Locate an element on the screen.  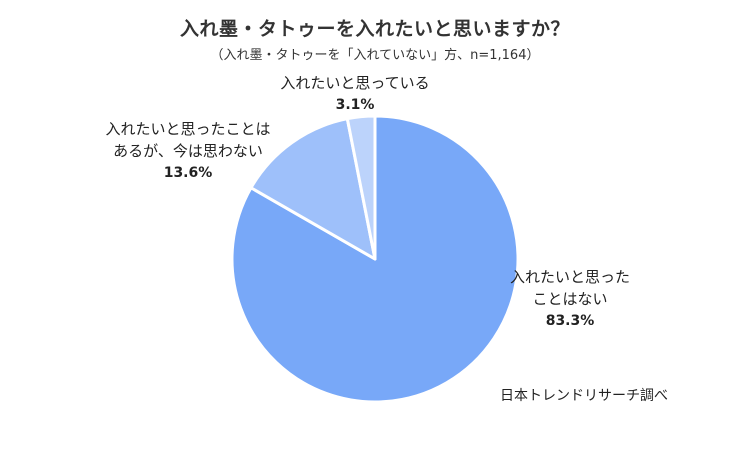
slice-value-want: 3.1% is located at coordinates (355, 105).